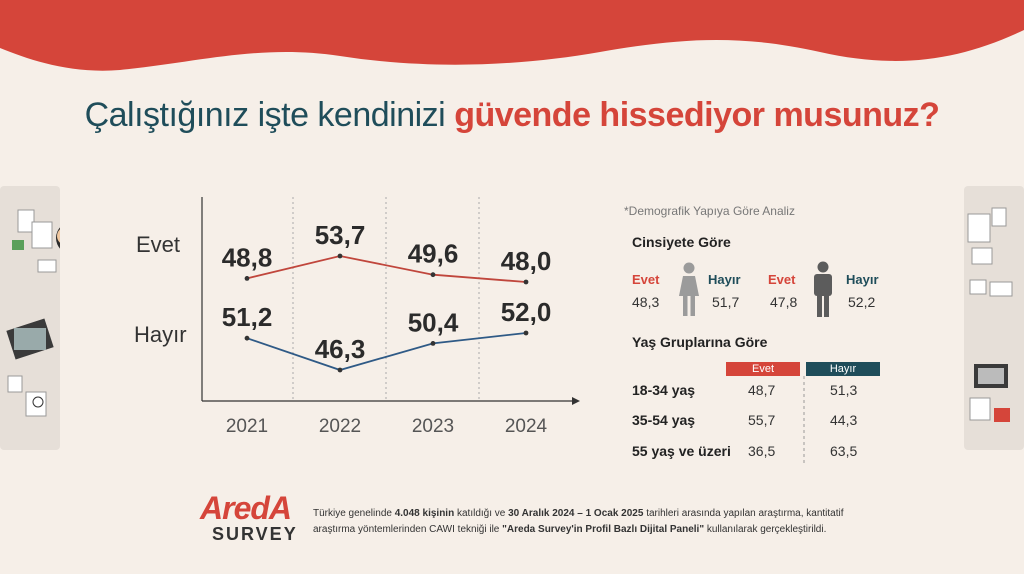 This screenshot has height=574, width=1024. I want to click on female-evet-value: 48,3, so click(646, 302).